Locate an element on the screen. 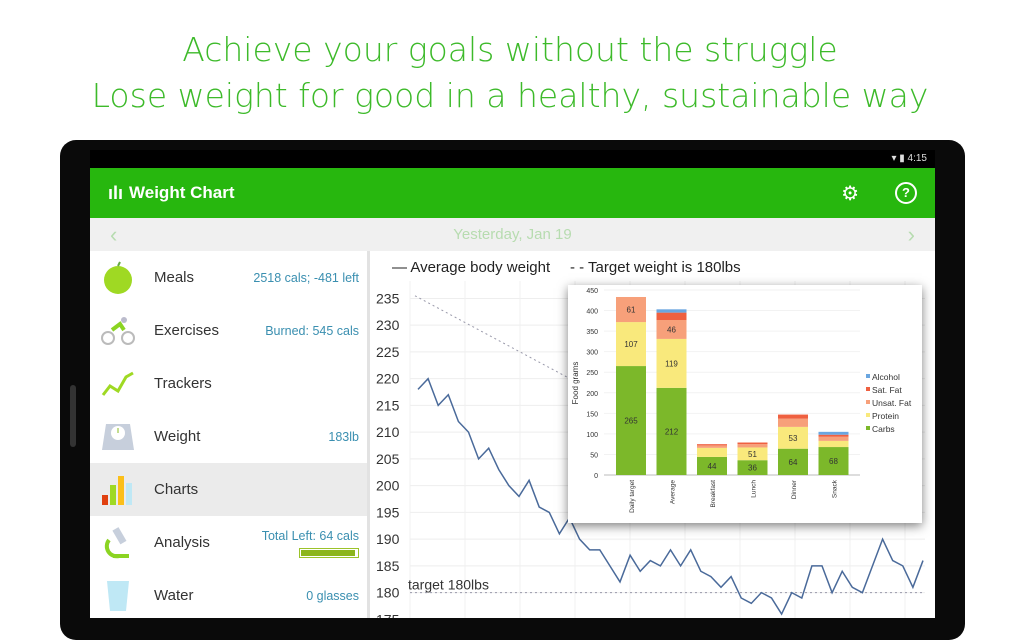 The width and height of the screenshot is (1020, 640). y-tick-label: 235 is located at coordinates (388, 298).